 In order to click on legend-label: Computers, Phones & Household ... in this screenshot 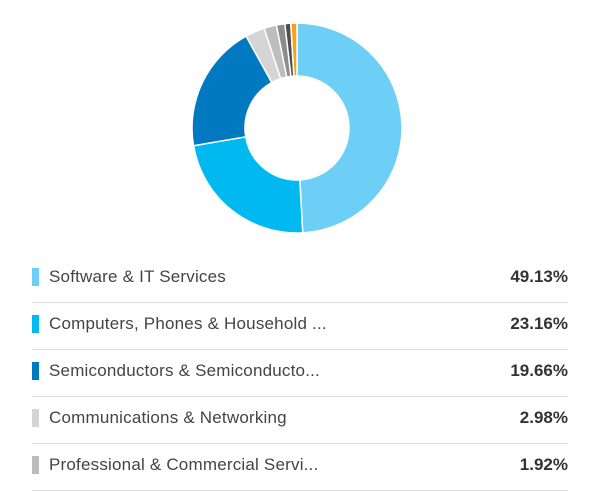, I will do `click(188, 323)`.